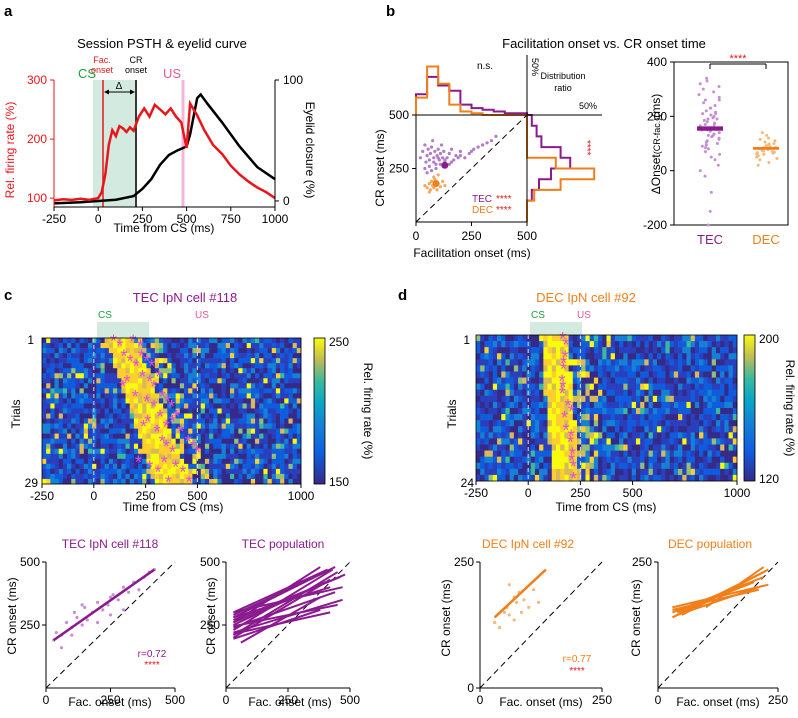  What do you see at coordinates (769, 163) in the screenshot?
I see `dec-dot` at bounding box center [769, 163].